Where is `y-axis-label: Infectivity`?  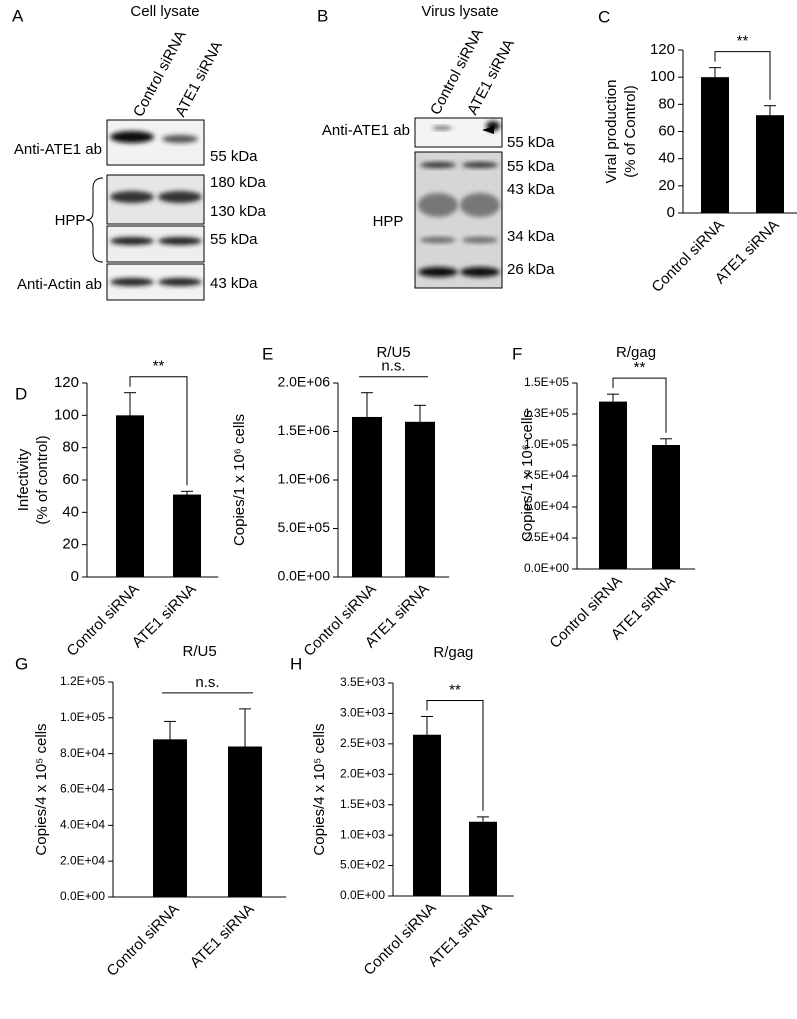 y-axis-label: Infectivity is located at coordinates (23, 479).